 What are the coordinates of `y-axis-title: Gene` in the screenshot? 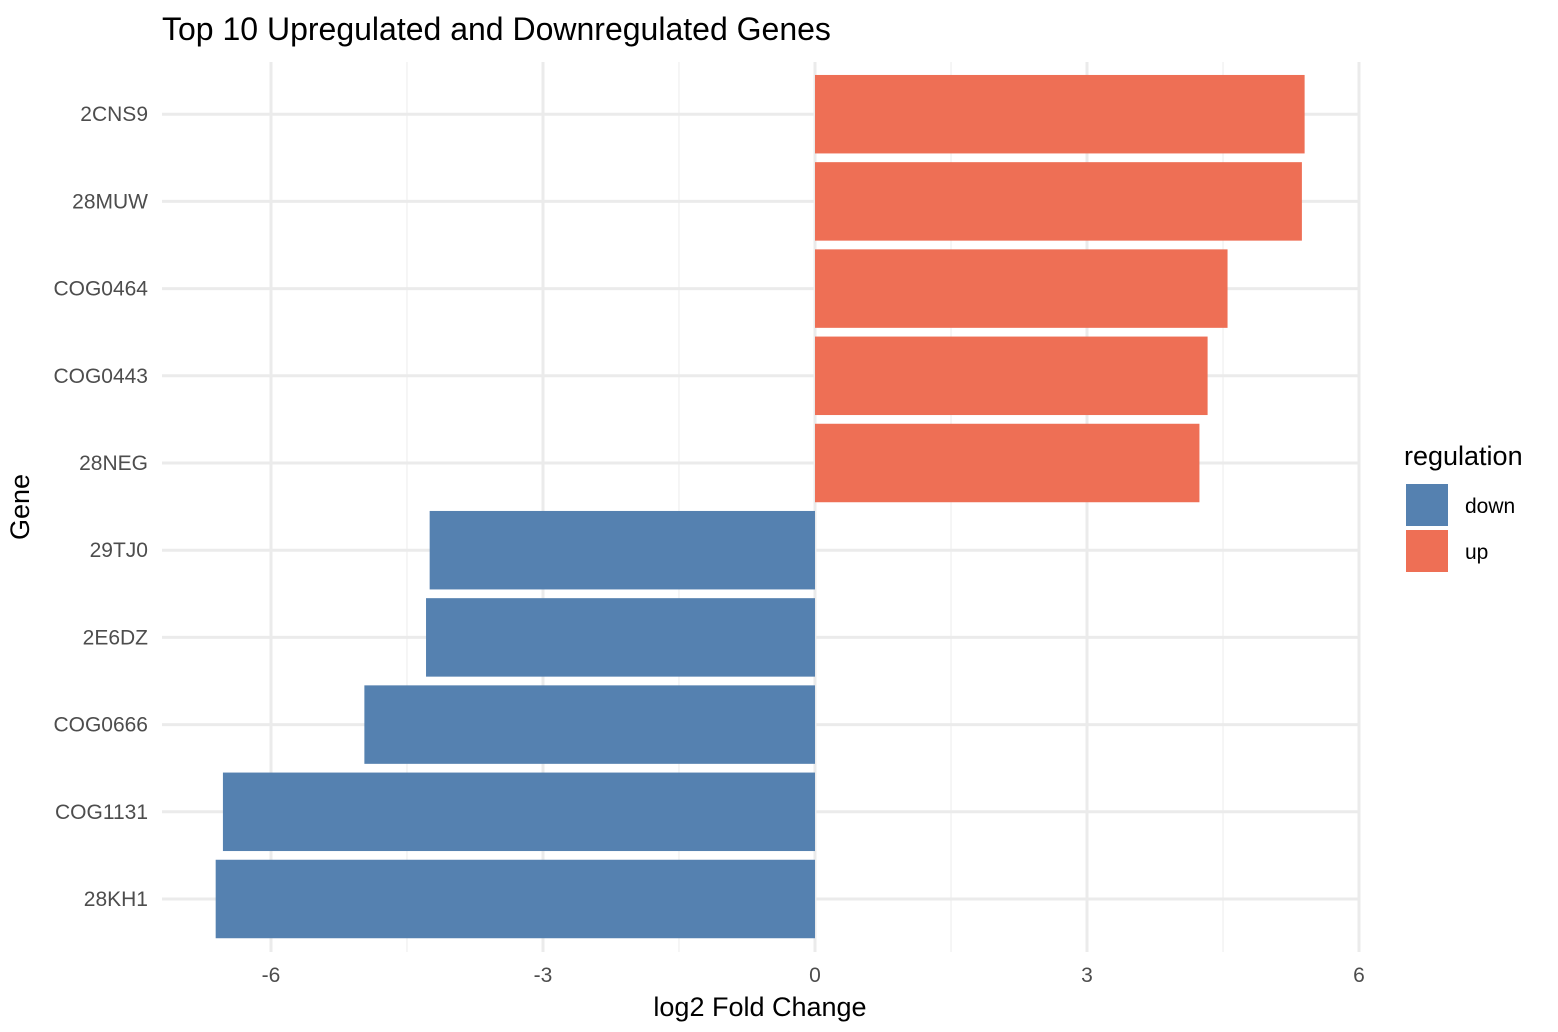 It's located at (20, 507).